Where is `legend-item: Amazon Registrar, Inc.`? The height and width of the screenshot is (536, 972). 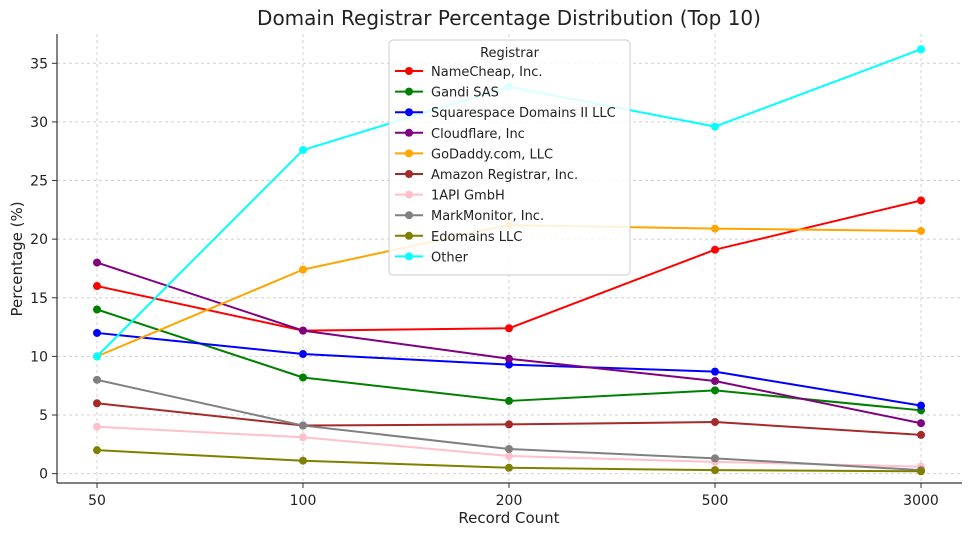
legend-item: Amazon Registrar, Inc. is located at coordinates (486, 175).